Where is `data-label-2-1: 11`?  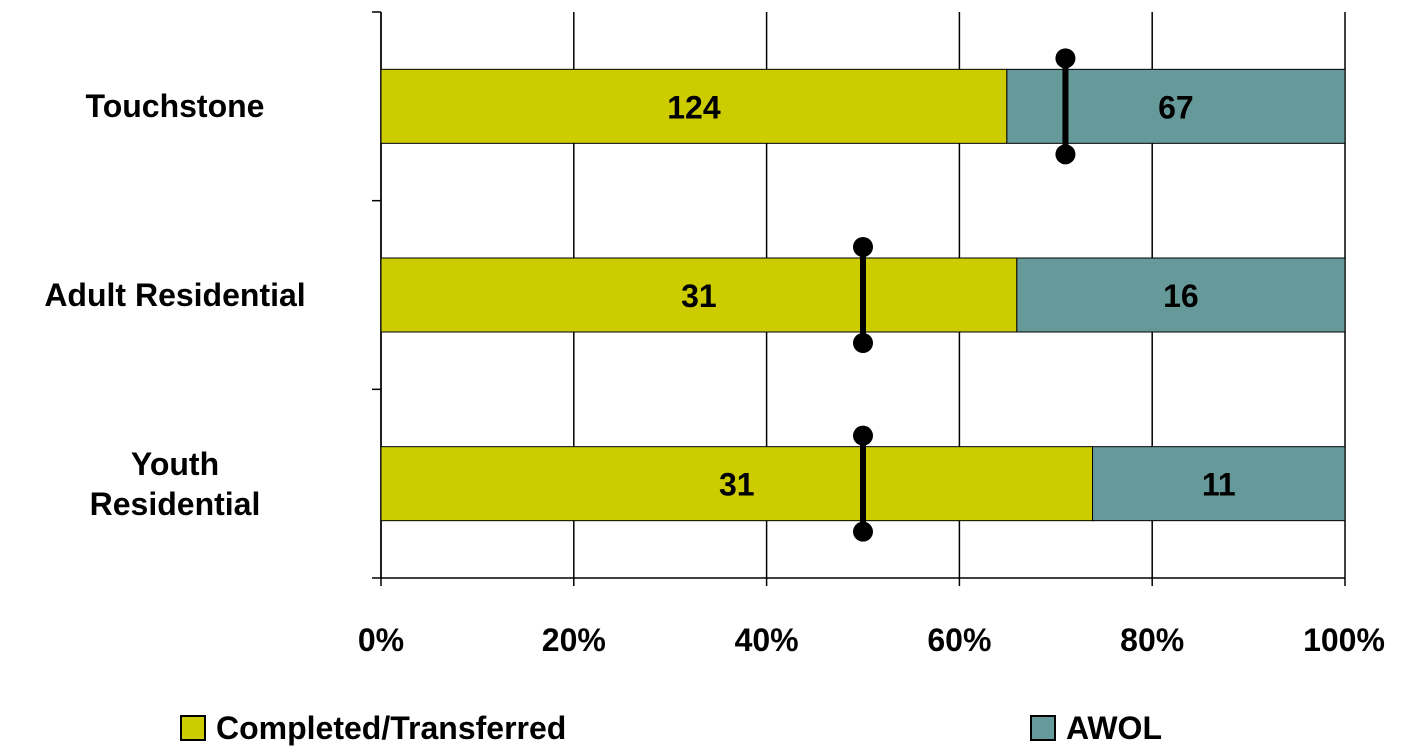
data-label-2-1: 11 is located at coordinates (1219, 485).